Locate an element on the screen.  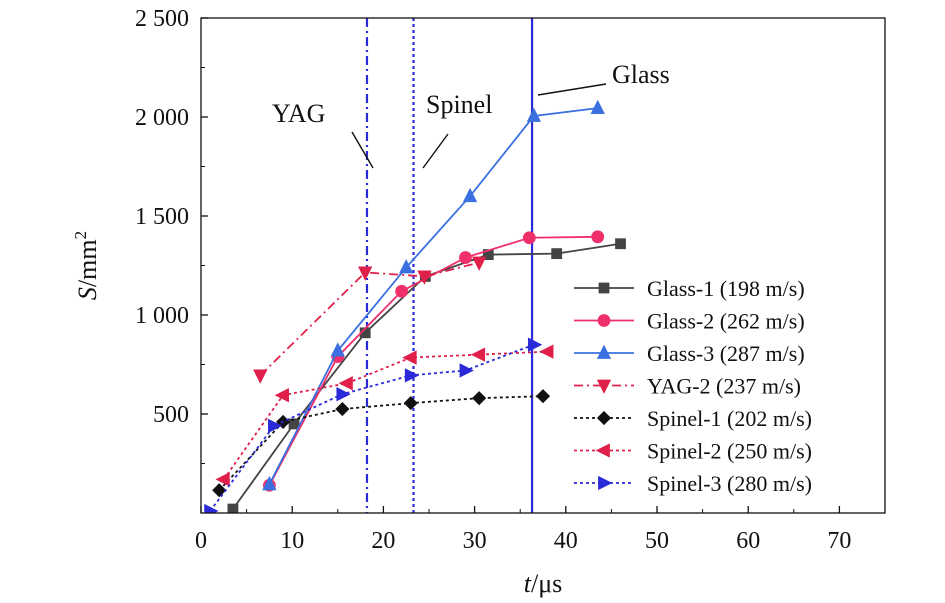
x-tick-label: 10 is located at coordinates (292, 541).